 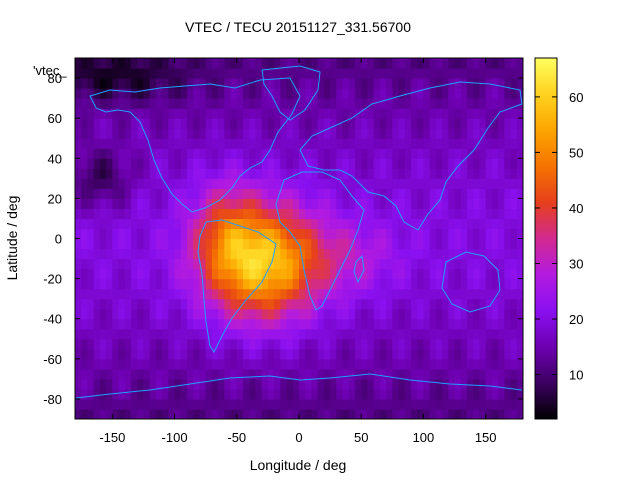 What do you see at coordinates (112, 437) in the screenshot?
I see `x-tick-label: -150` at bounding box center [112, 437].